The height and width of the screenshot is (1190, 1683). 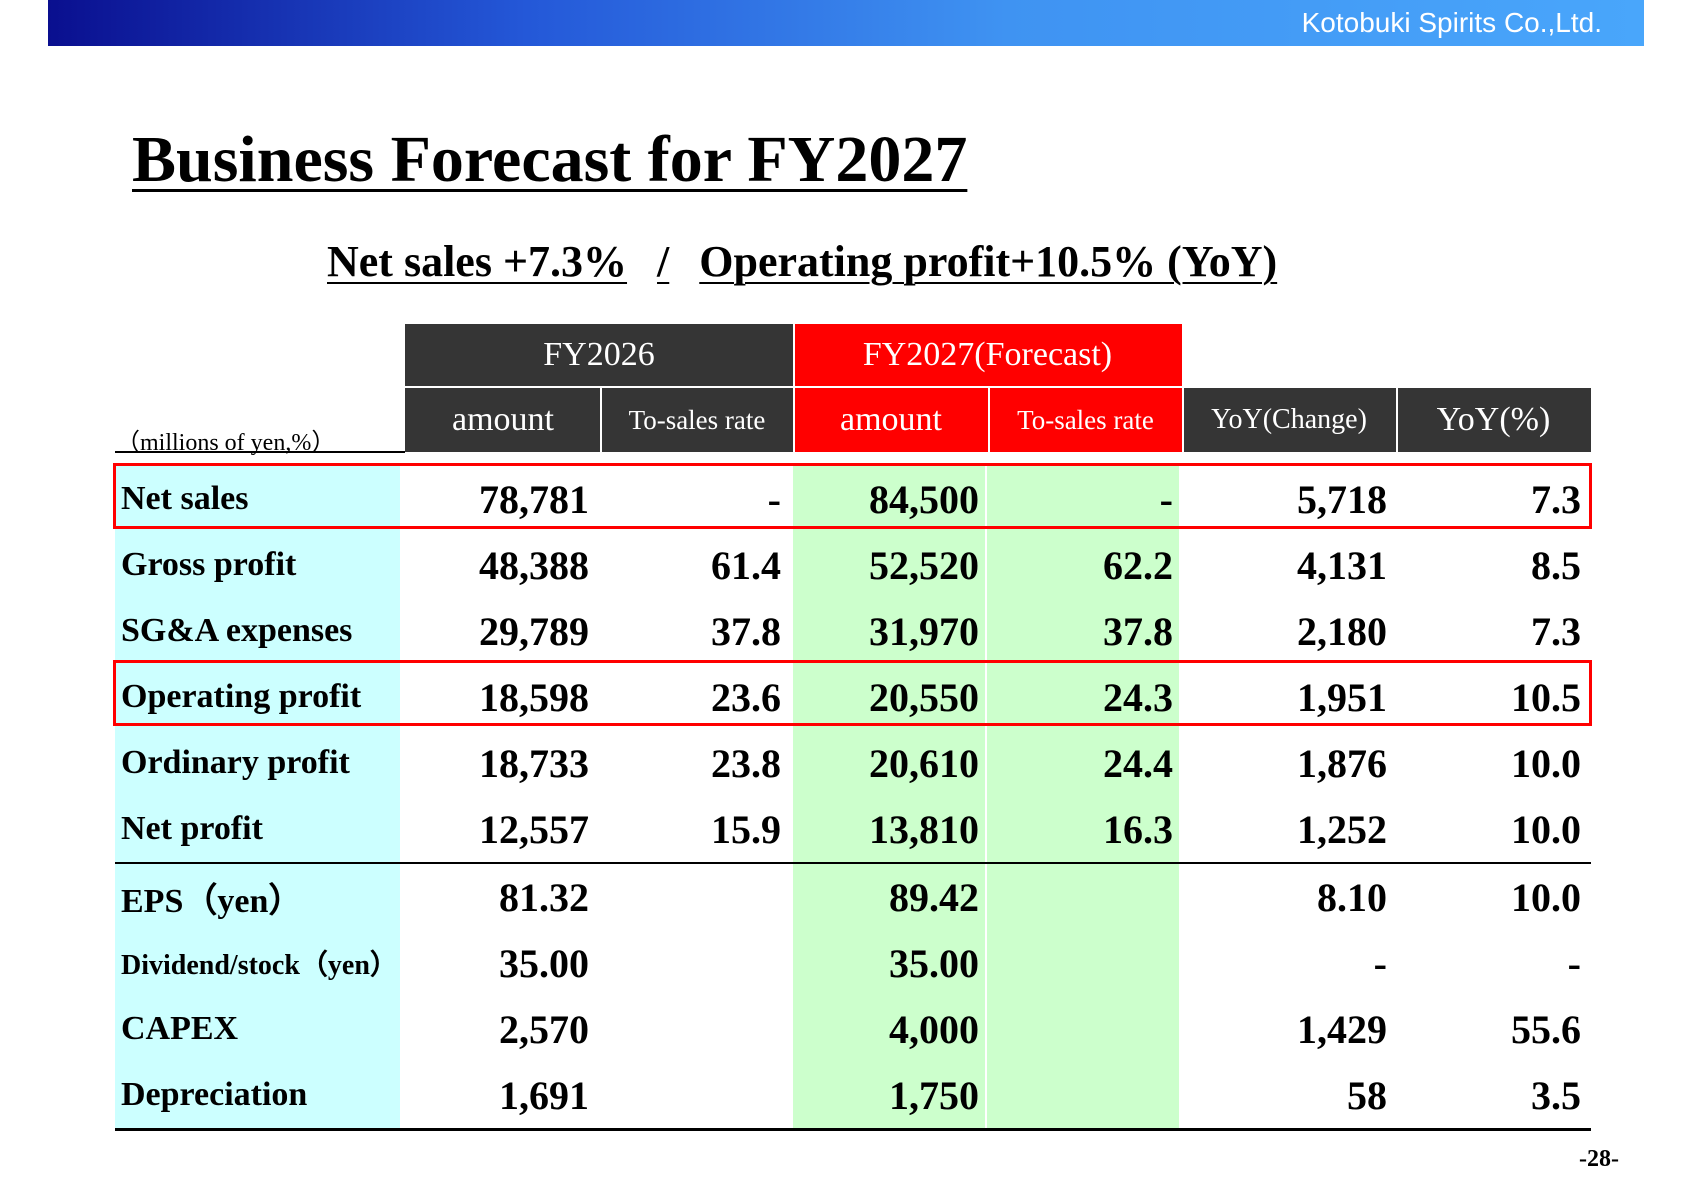 I want to click on row-label: CAPEX, so click(x=257, y=1029).